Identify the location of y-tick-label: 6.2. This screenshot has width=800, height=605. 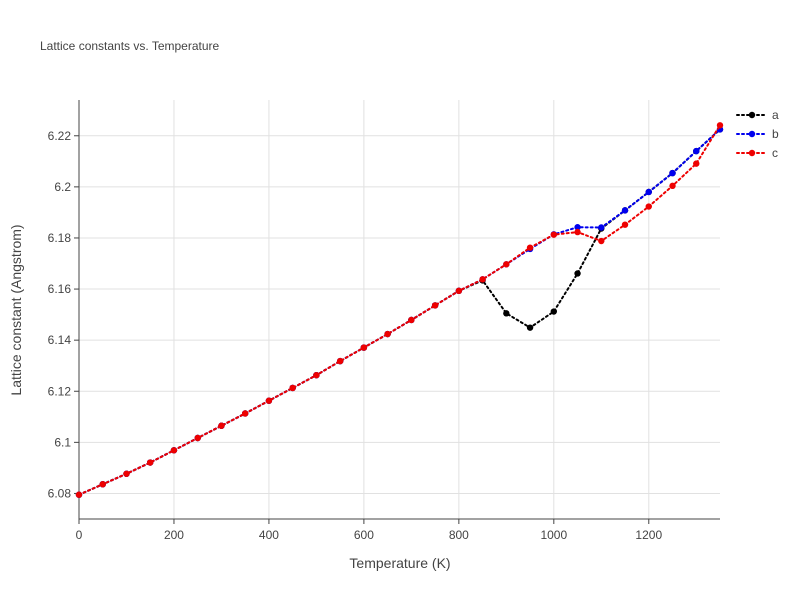
(62, 187).